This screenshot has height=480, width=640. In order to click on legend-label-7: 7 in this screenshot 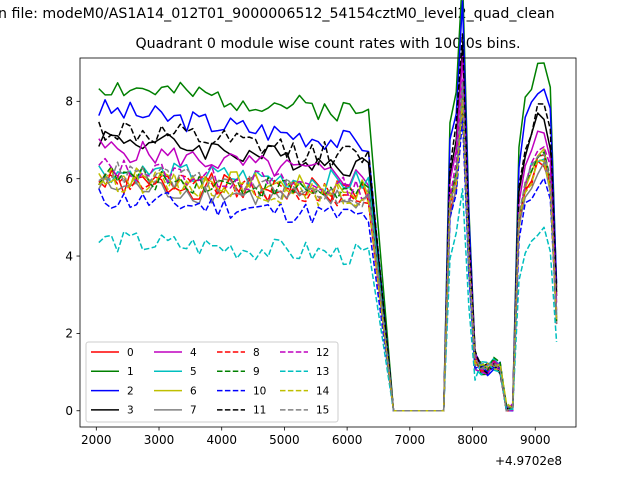, I will do `click(193, 411)`.